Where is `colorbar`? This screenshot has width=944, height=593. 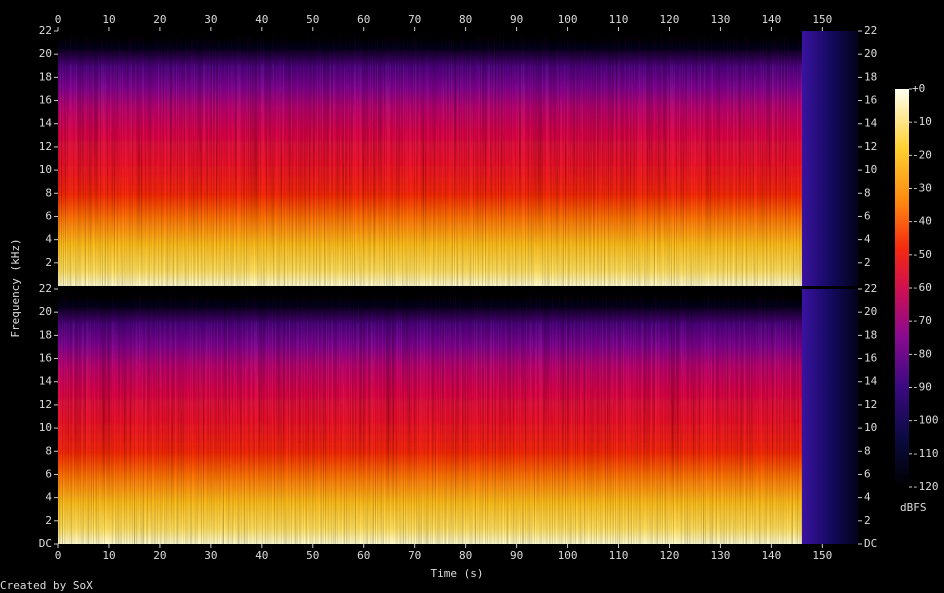 colorbar is located at coordinates (902, 288).